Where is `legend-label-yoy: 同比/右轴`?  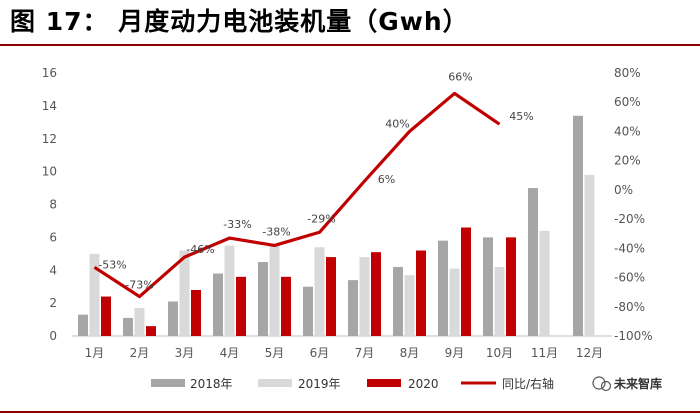 legend-label-yoy: 同比/右轴 is located at coordinates (528, 383).